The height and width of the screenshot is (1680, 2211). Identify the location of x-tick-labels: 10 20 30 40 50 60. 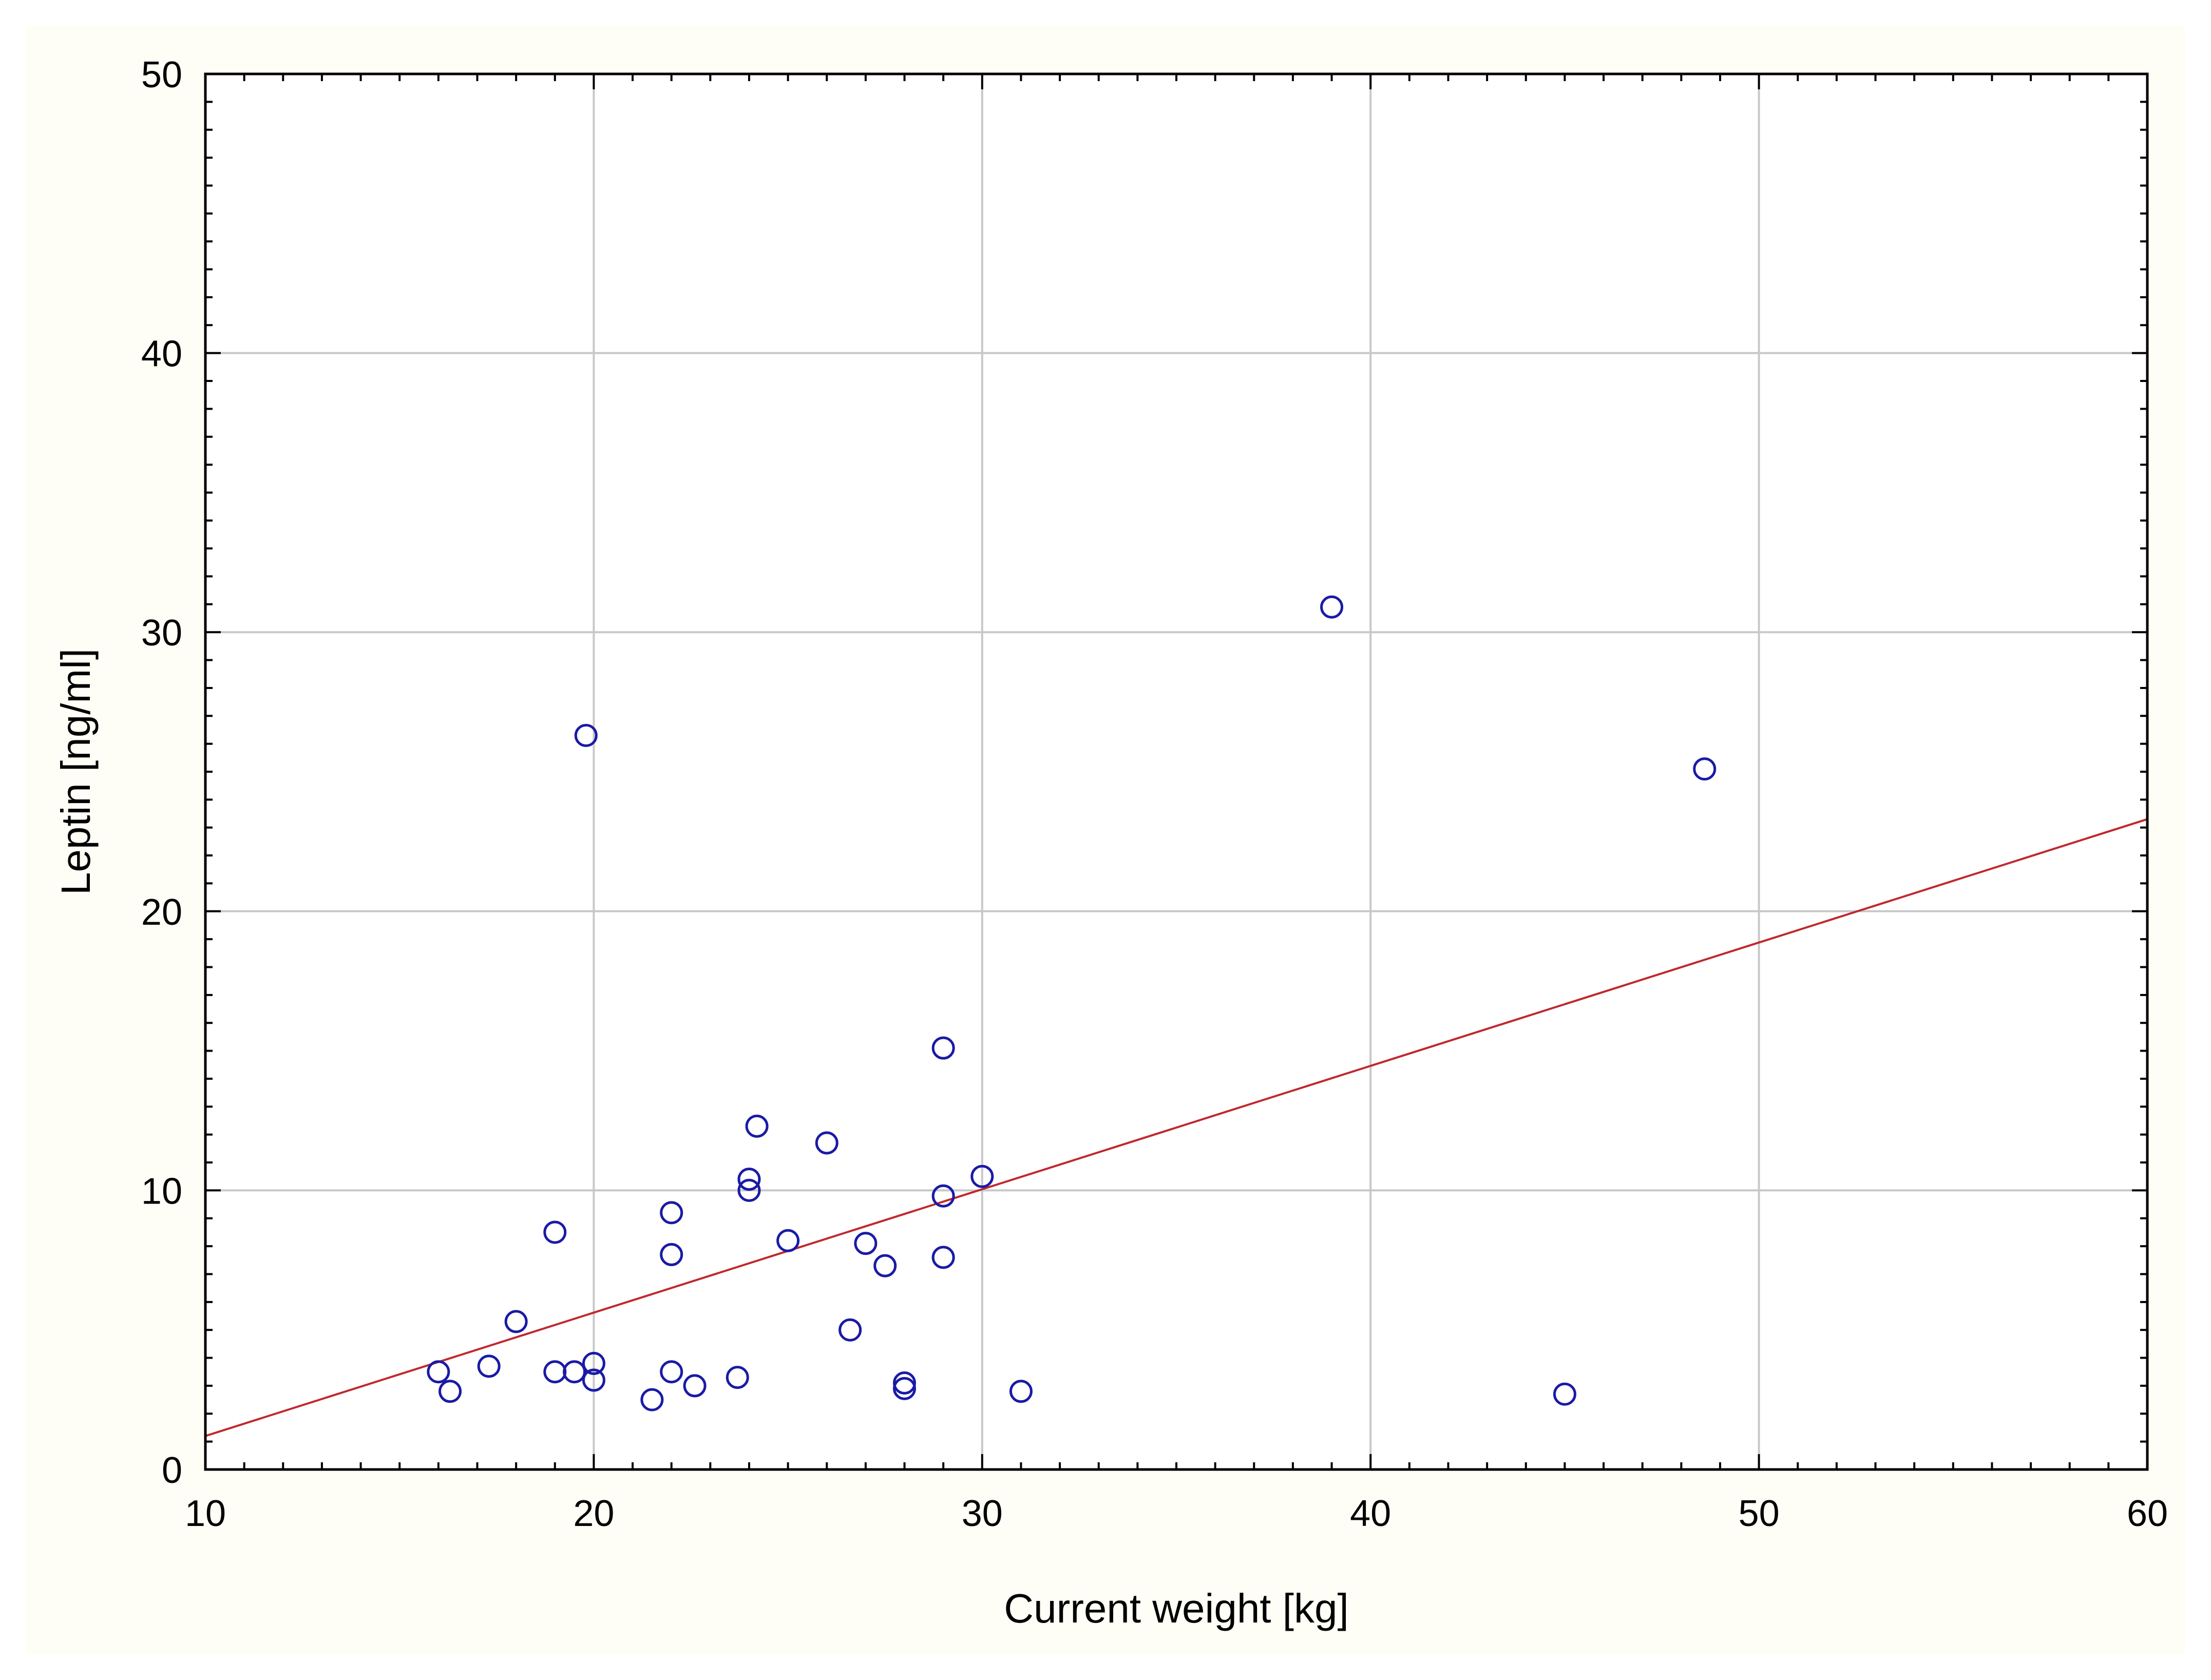
(1176, 1513).